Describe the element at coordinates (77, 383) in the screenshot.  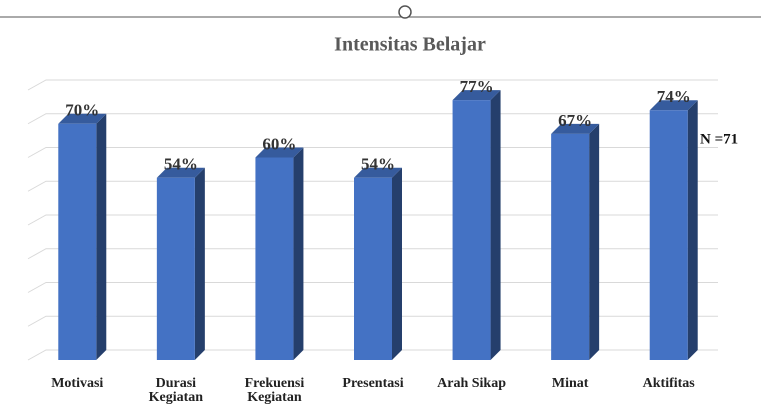
I see `x-tick-label: Motivasi` at that location.